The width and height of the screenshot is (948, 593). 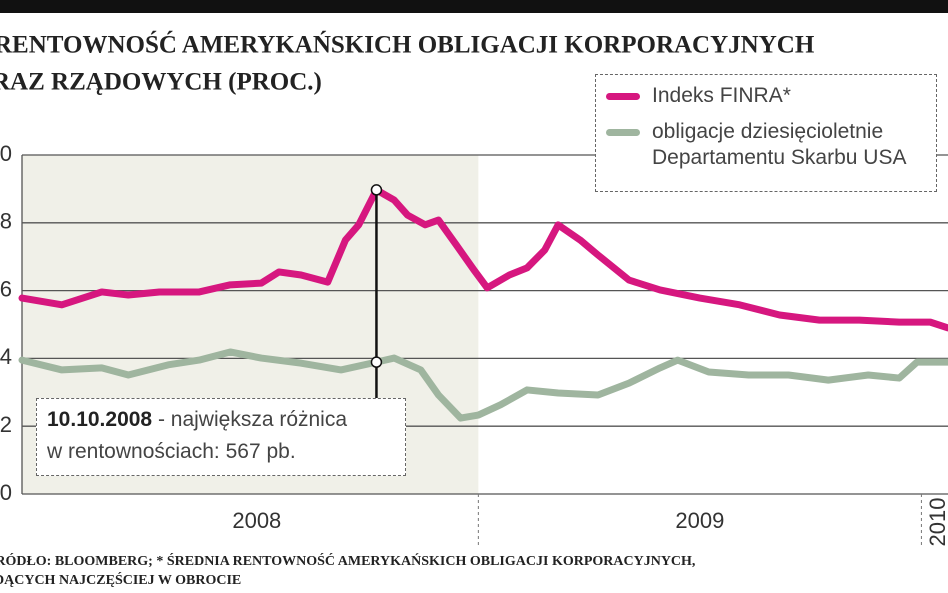 What do you see at coordinates (171, 451) in the screenshot?
I see `annotation-text: w rentownościach: 567 pb.` at bounding box center [171, 451].